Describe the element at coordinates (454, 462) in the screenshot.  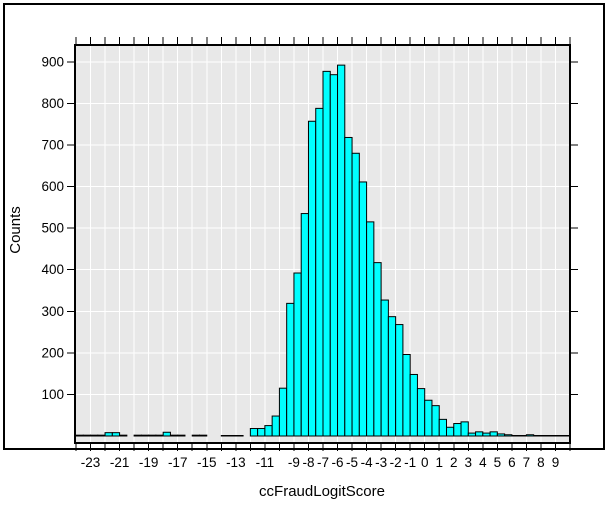
I see `x-tick-label: 2` at that location.